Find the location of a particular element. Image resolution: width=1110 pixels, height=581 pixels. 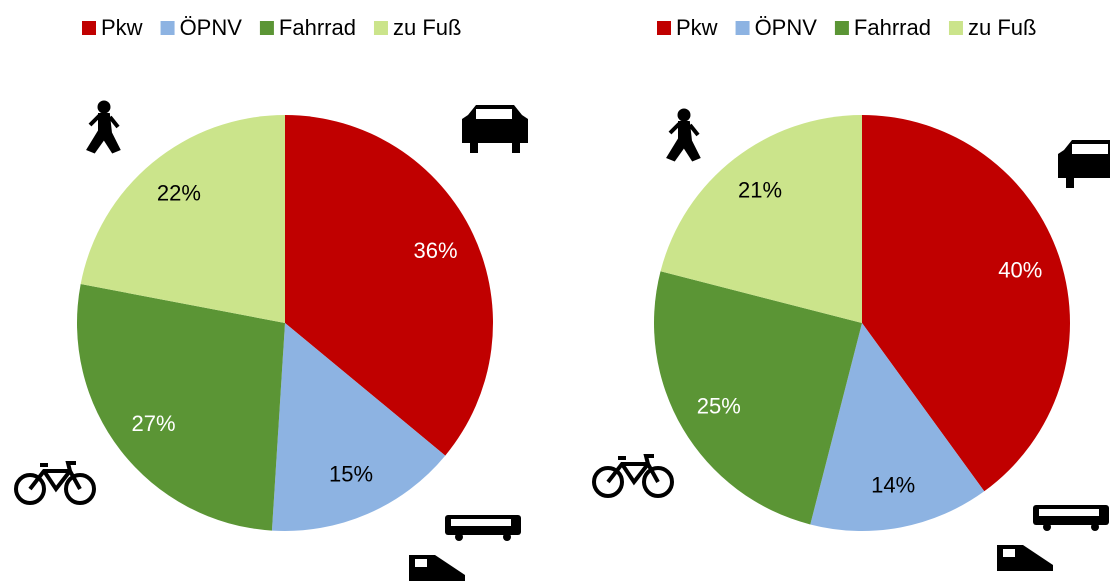

data-label: 15% is located at coordinates (351, 474).